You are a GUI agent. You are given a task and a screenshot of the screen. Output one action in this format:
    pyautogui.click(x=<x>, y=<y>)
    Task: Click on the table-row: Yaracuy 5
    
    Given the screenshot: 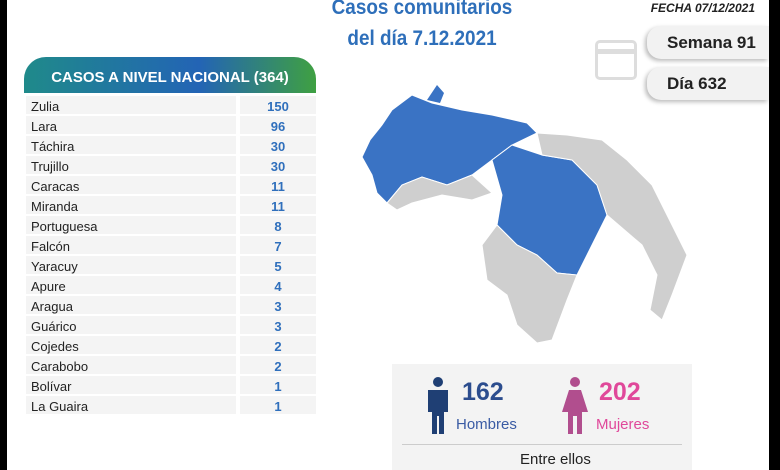 What is the action you would take?
    pyautogui.click(x=171, y=266)
    